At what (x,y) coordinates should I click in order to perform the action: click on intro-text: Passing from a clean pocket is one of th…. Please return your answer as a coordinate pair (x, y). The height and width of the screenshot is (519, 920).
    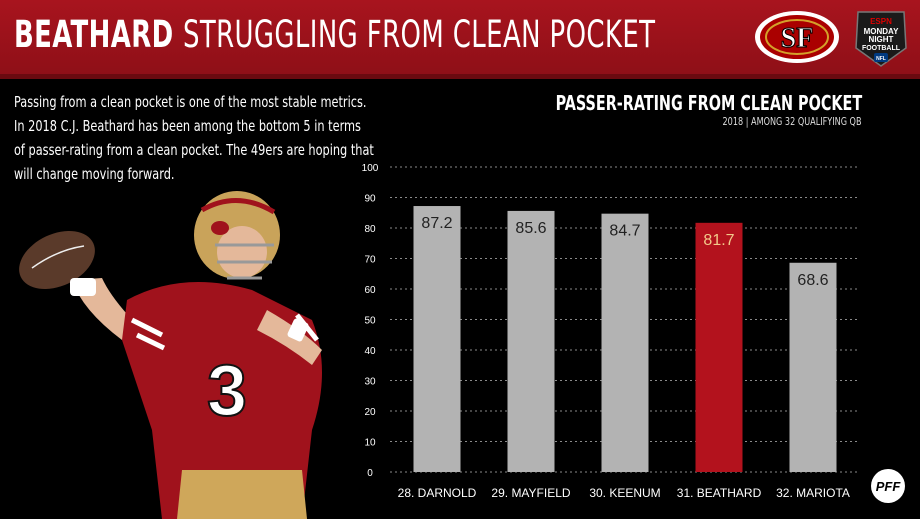
    Looking at the image, I should click on (194, 138).